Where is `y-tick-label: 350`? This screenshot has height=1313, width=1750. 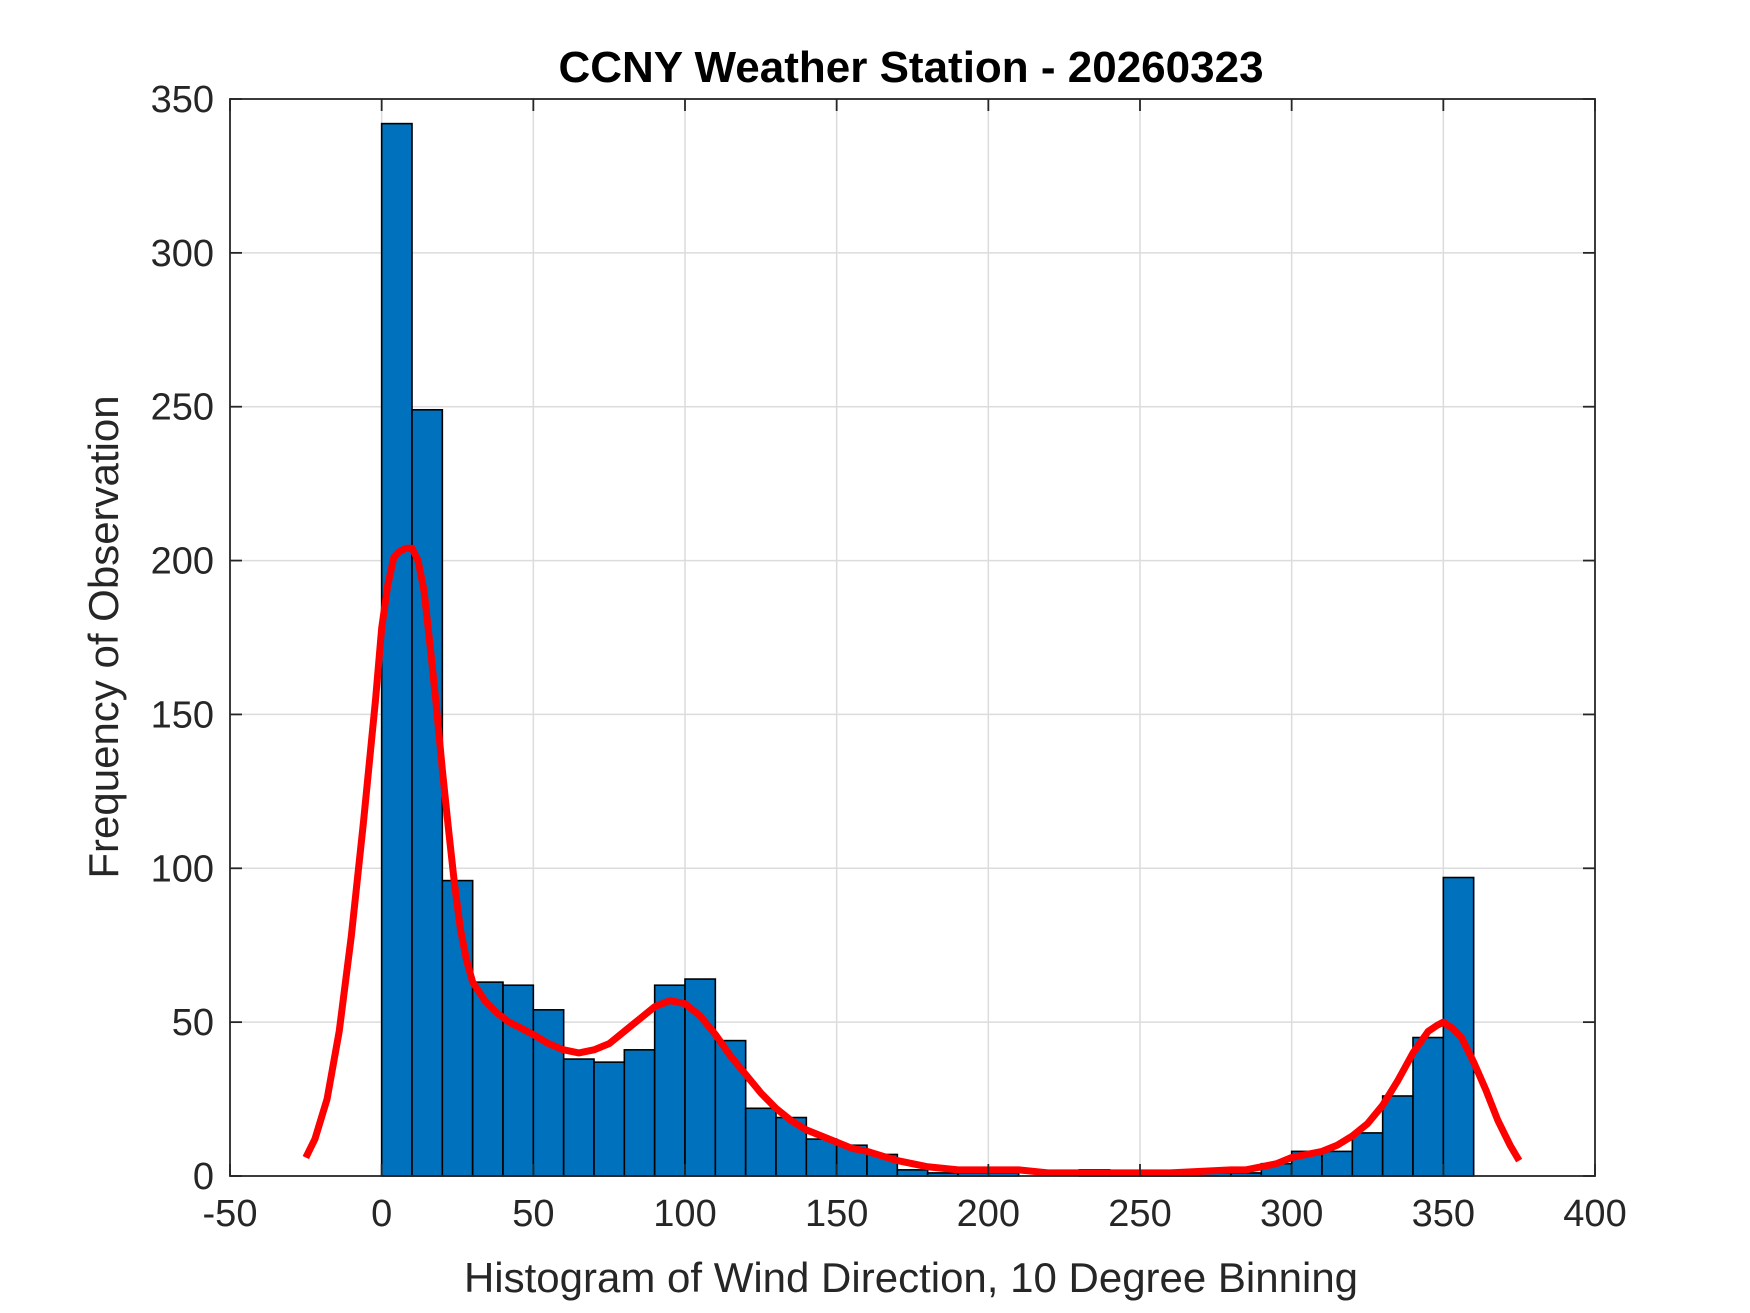 y-tick-label: 350 is located at coordinates (182, 100).